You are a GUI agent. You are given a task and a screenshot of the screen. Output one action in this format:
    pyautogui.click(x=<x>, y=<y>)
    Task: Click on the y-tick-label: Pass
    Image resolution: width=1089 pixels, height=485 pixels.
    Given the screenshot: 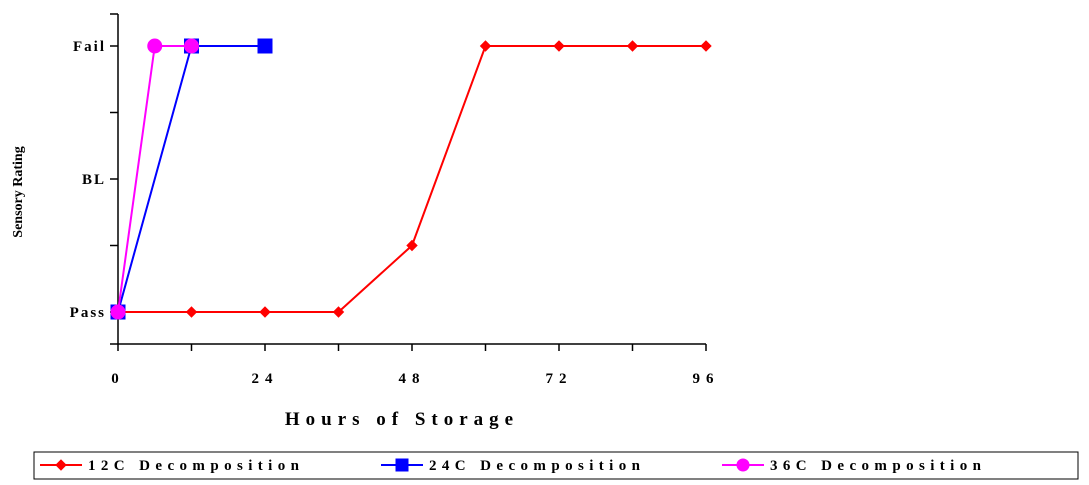 What is the action you would take?
    pyautogui.click(x=88, y=313)
    